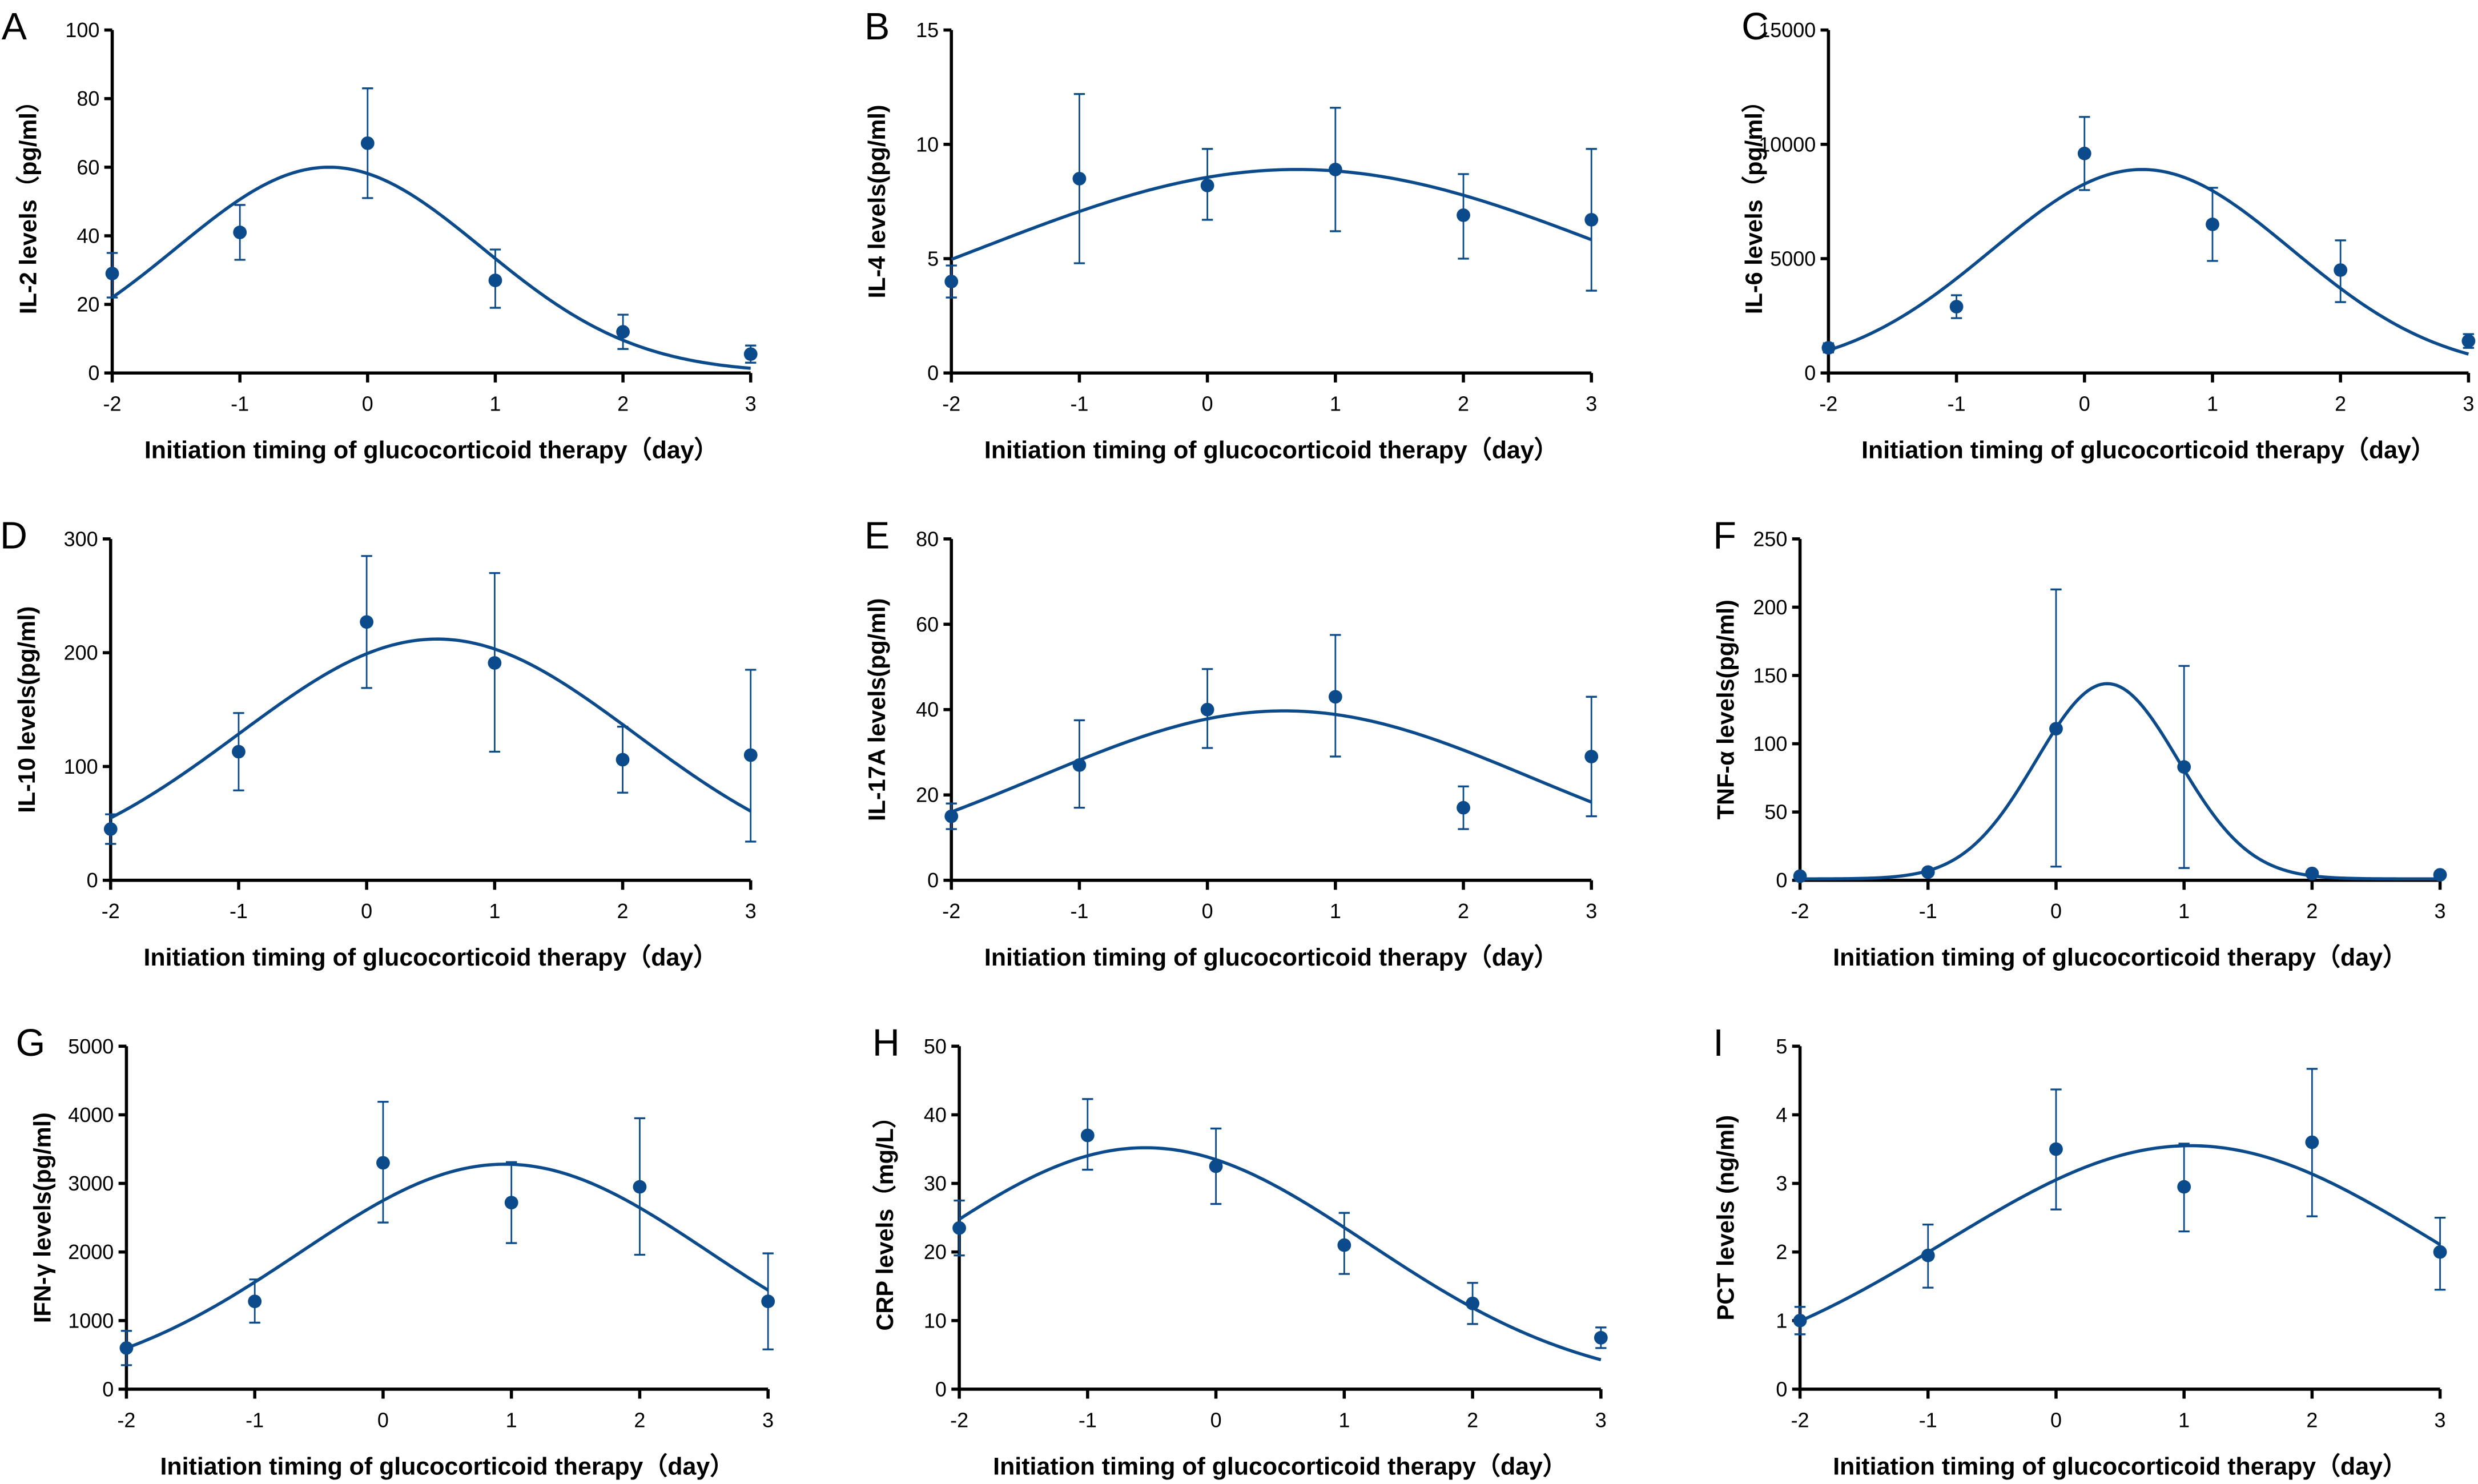  Describe the element at coordinates (91, 1320) in the screenshot. I see `y-tick-label: 1000` at that location.